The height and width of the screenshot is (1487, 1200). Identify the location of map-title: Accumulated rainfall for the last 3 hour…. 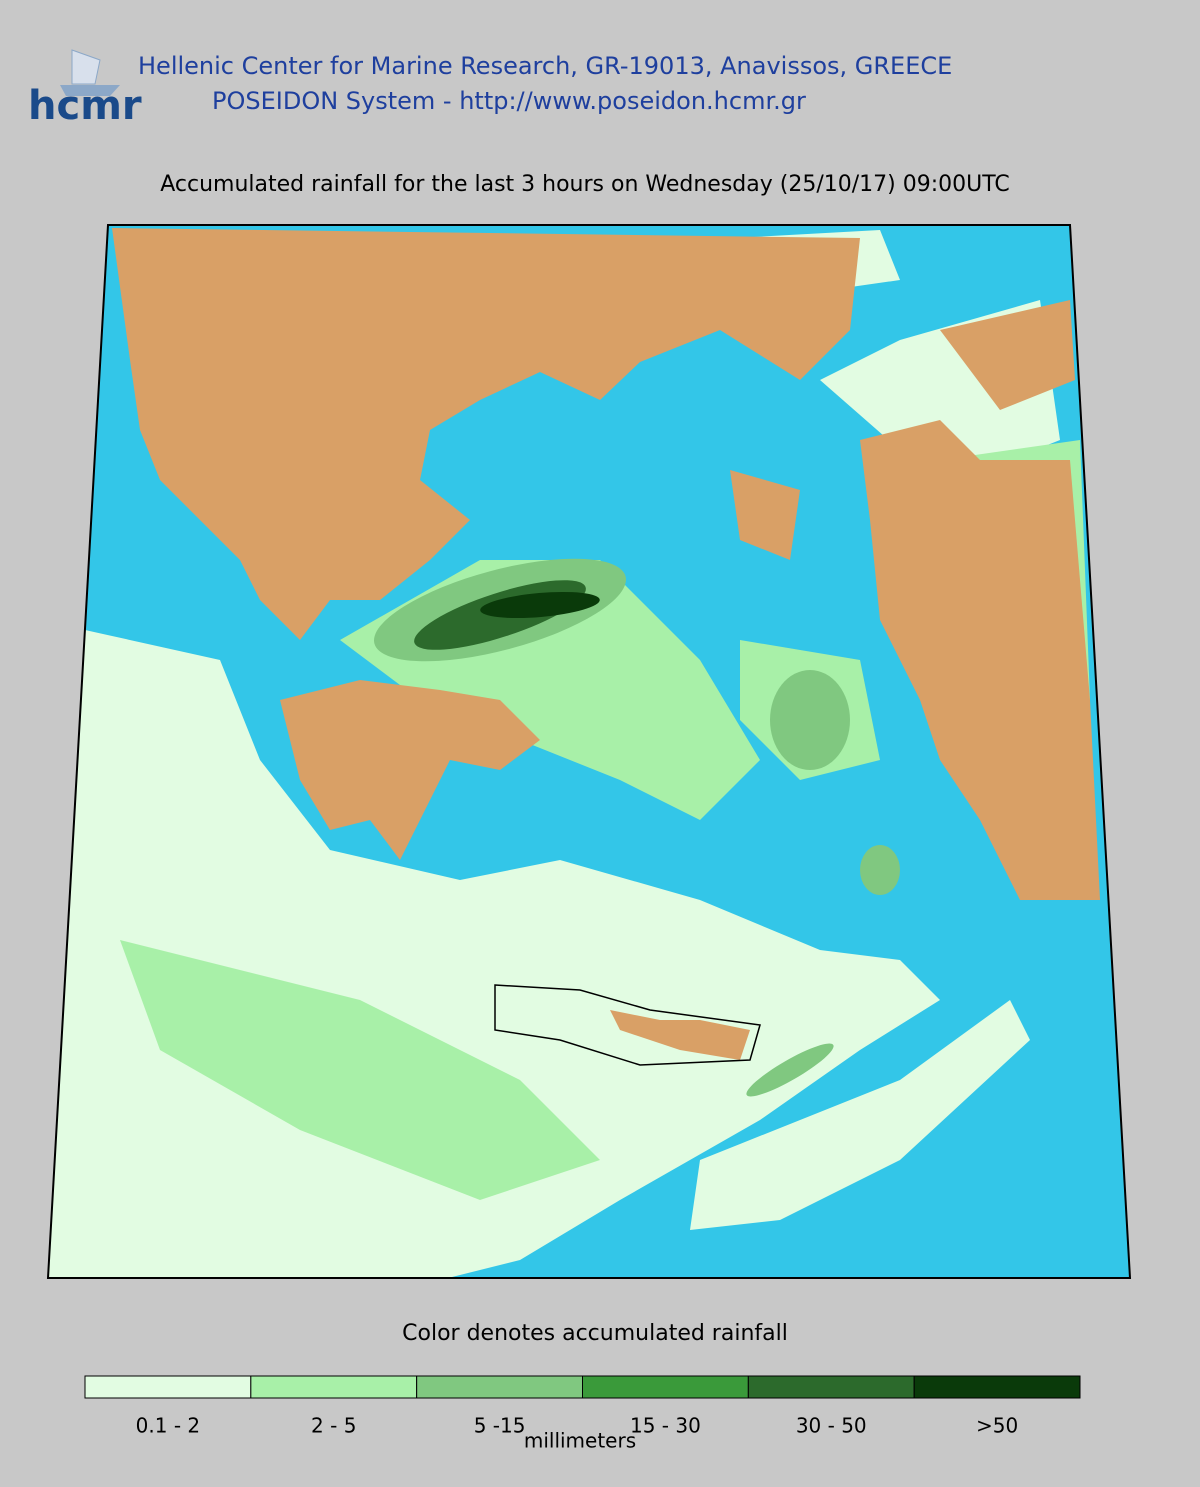
(585, 184).